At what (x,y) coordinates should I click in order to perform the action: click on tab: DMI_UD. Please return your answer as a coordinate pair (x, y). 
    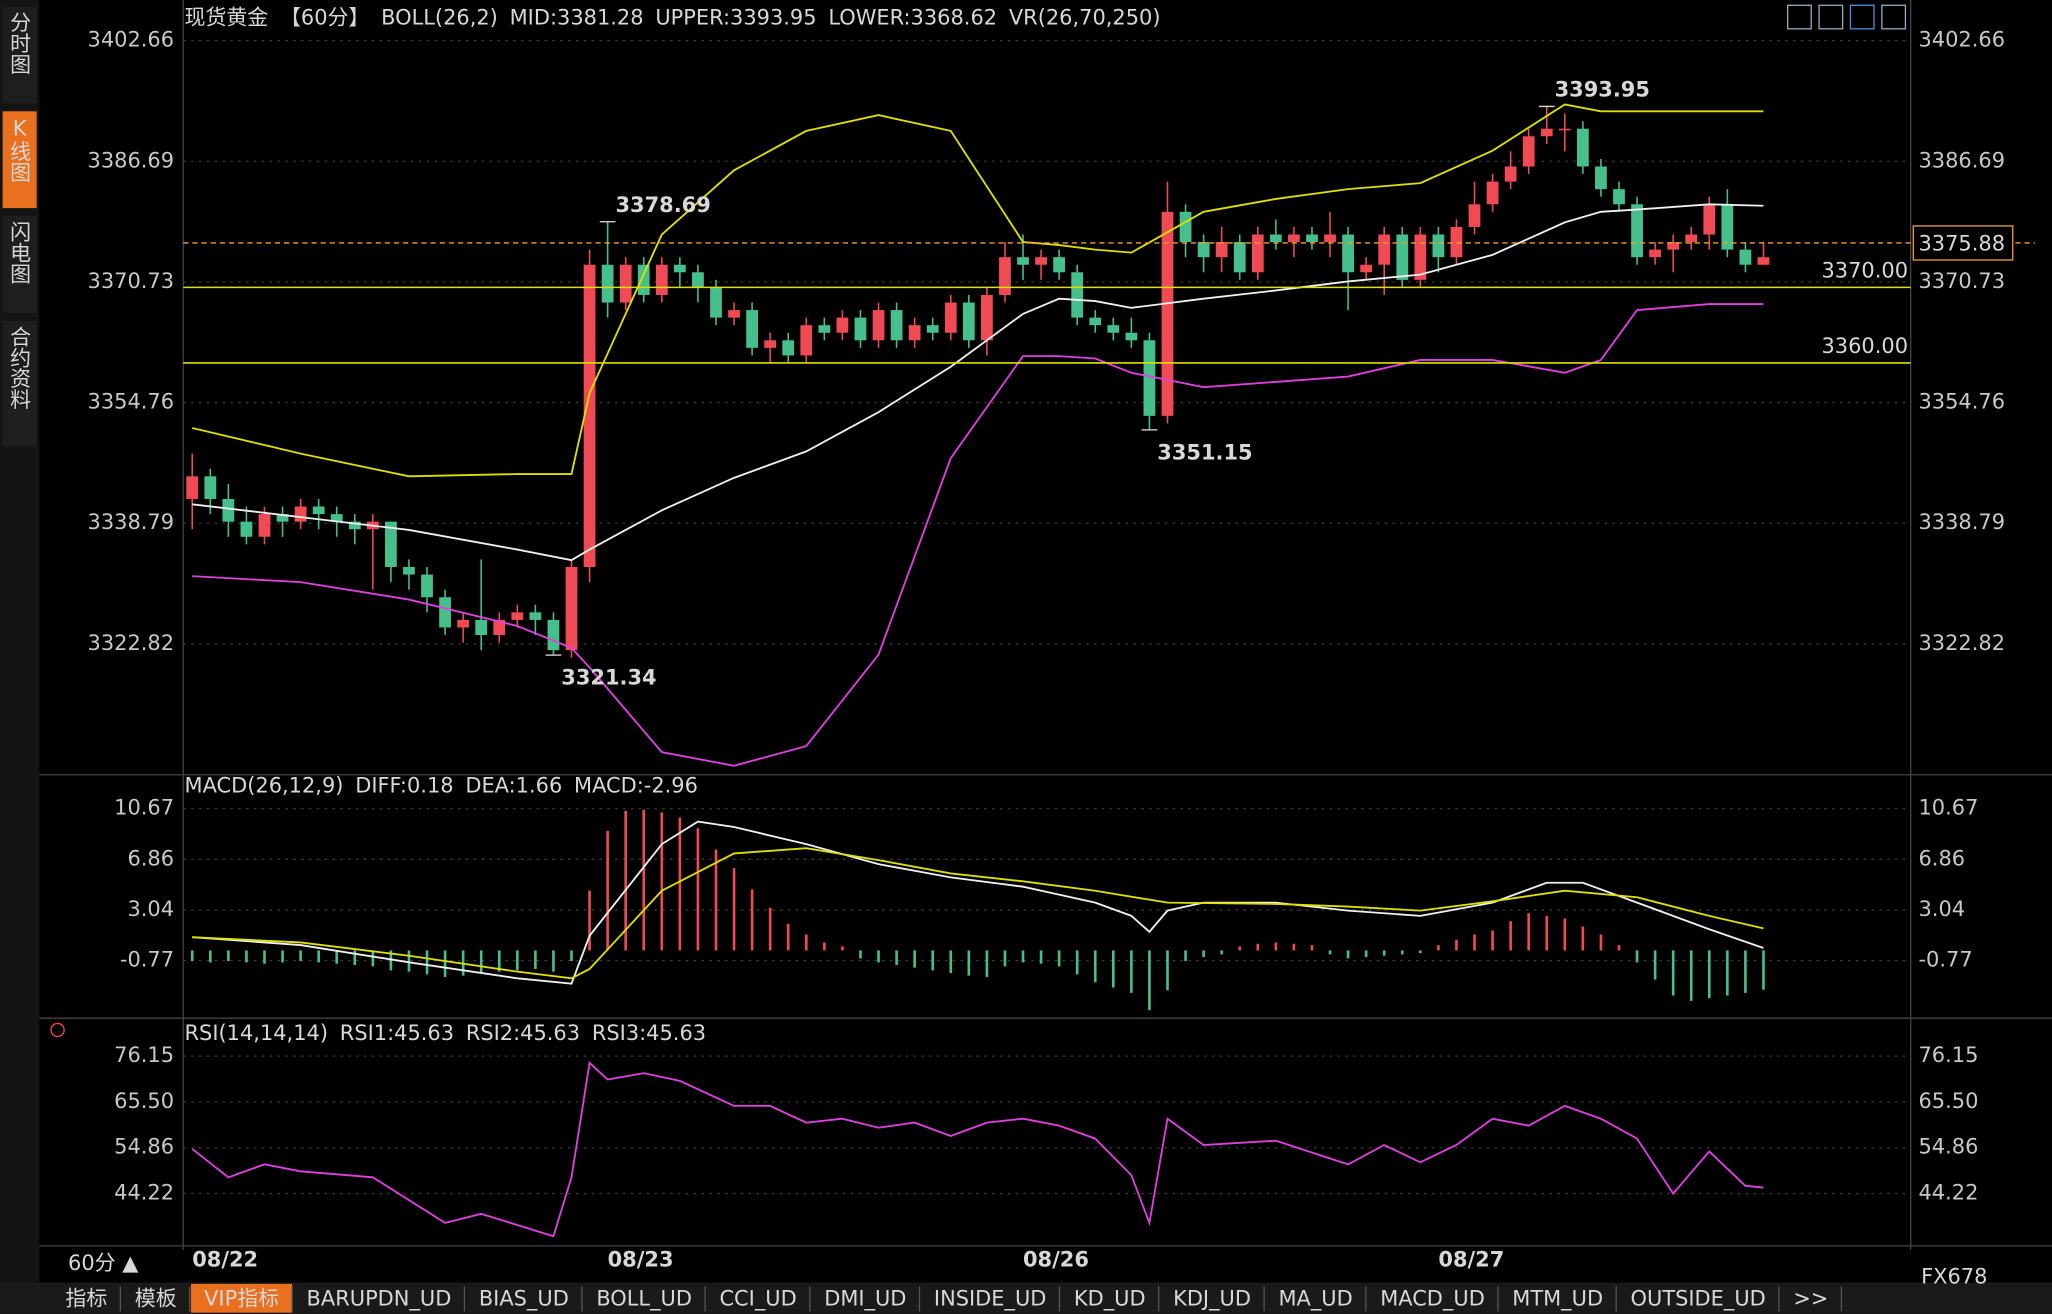
    Looking at the image, I should click on (865, 1299).